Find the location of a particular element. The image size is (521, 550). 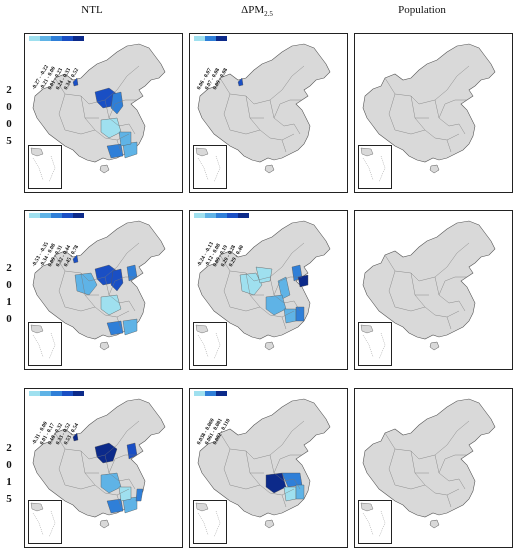

region-jiangxi is located at coordinates (300, 492).